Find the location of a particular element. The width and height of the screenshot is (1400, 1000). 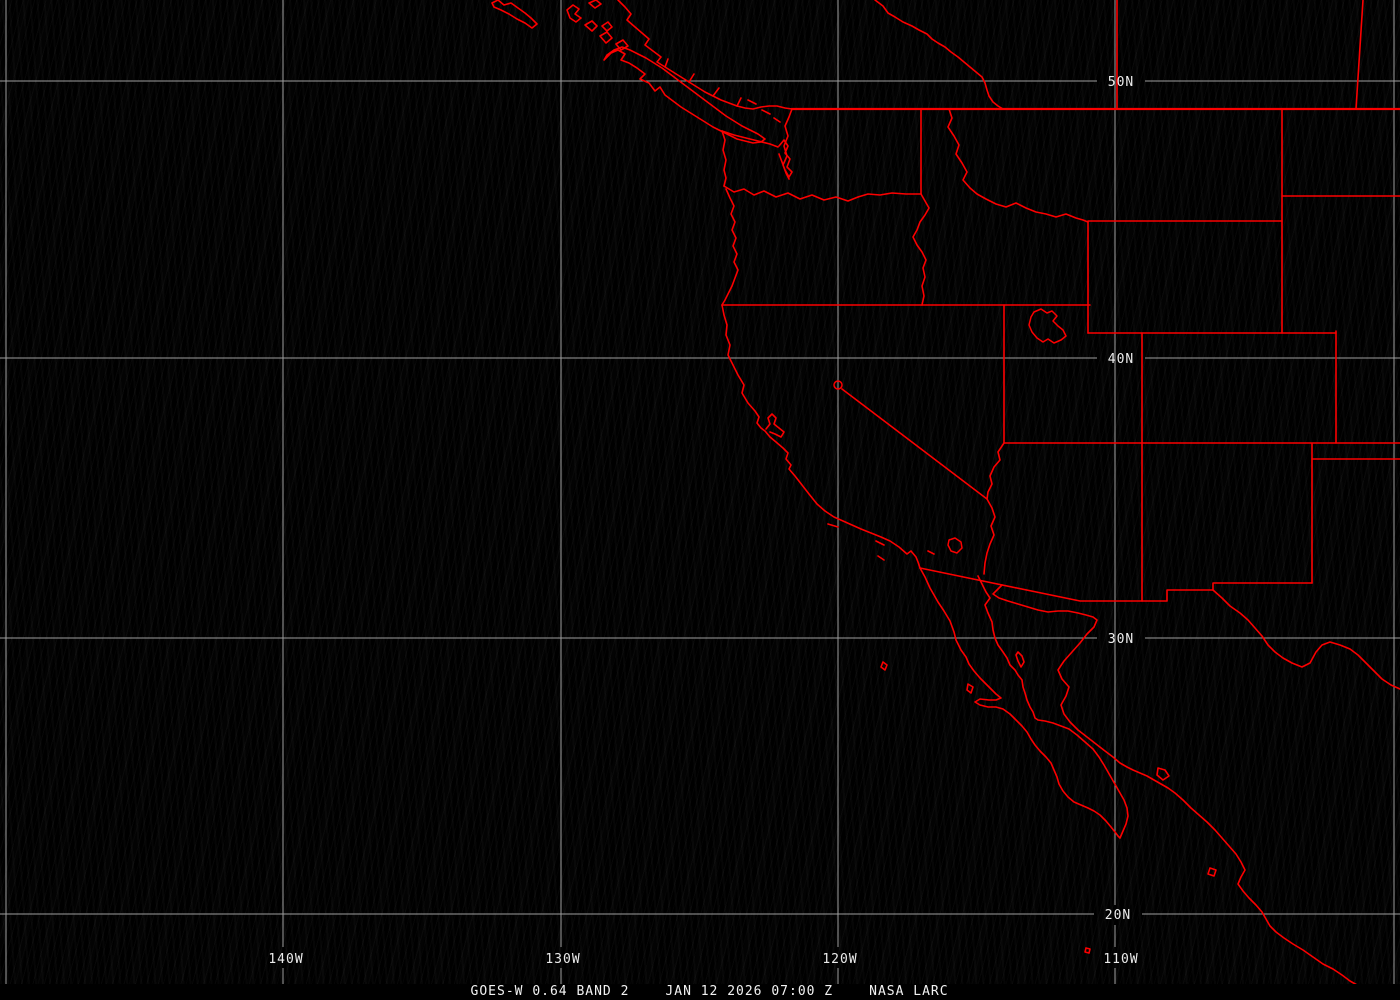

salton-sea is located at coordinates (955, 545).